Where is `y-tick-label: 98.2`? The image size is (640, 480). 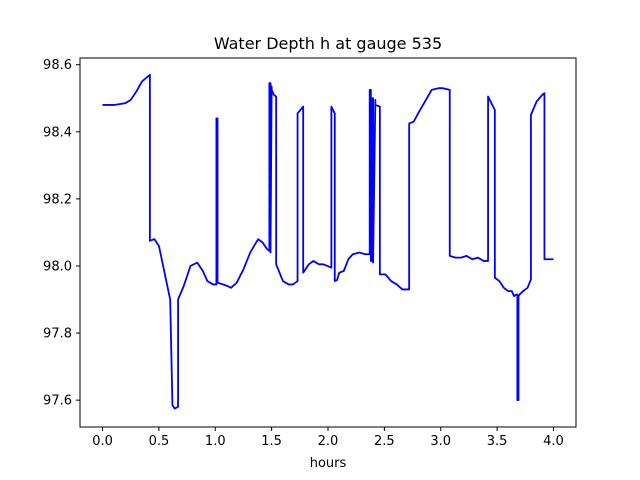
y-tick-label: 98.2 is located at coordinates (57, 199).